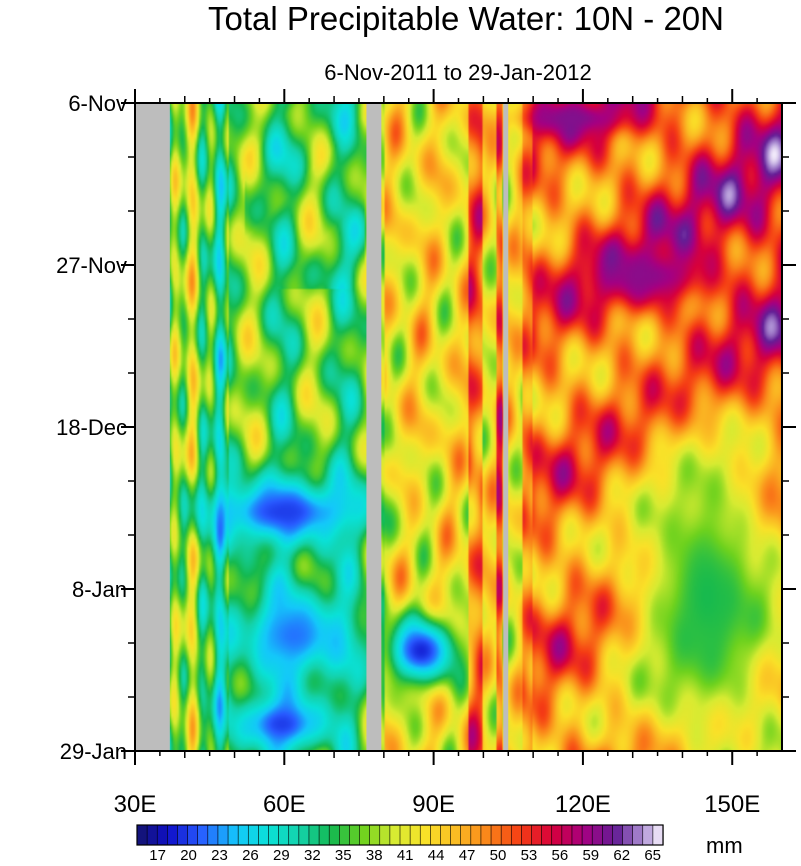  What do you see at coordinates (250, 855) in the screenshot?
I see `colorbar-label-3: 26` at bounding box center [250, 855].